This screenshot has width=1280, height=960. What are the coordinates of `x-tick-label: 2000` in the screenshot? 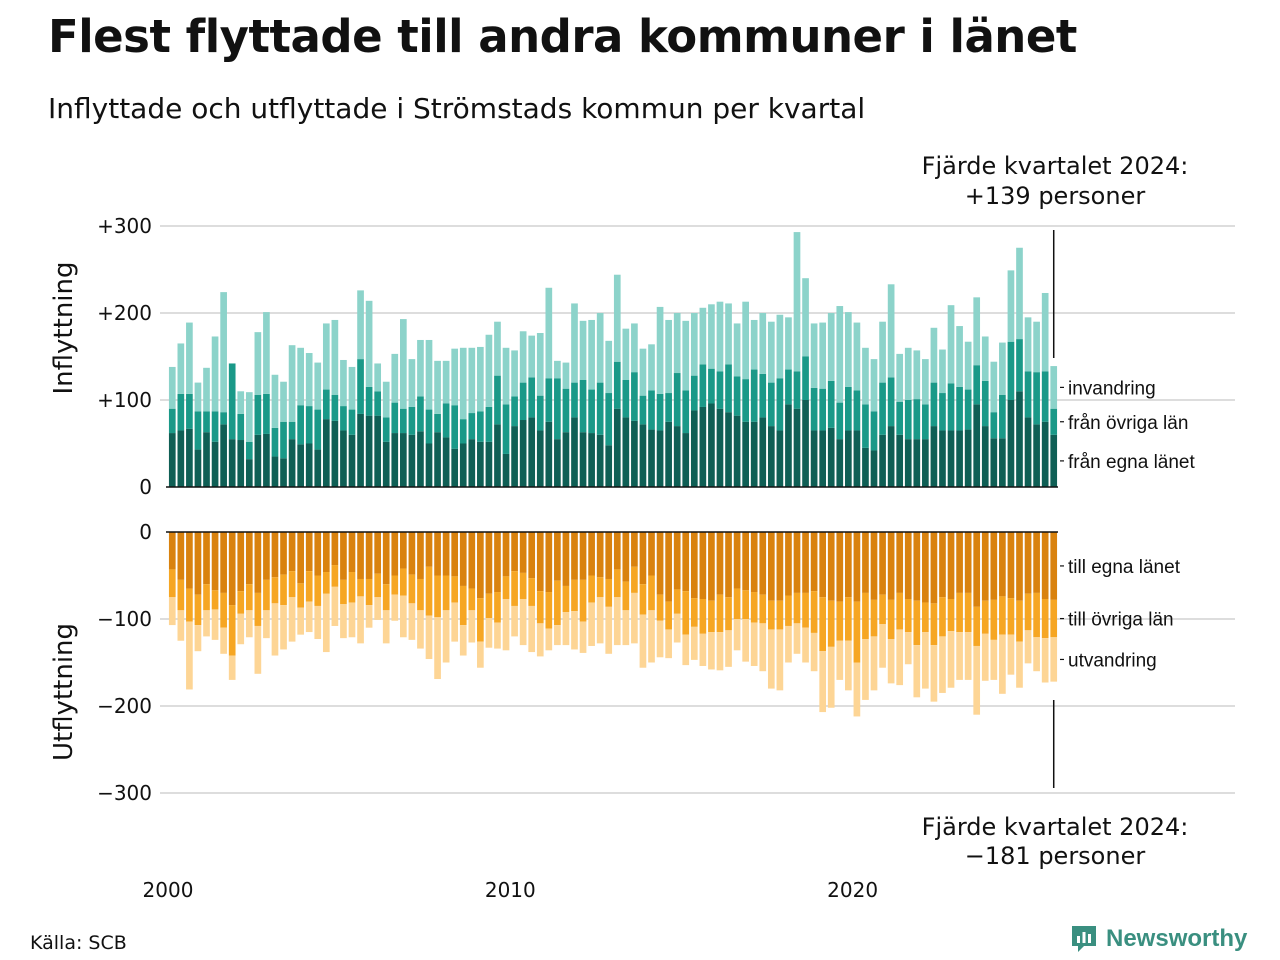 It's located at (168, 890).